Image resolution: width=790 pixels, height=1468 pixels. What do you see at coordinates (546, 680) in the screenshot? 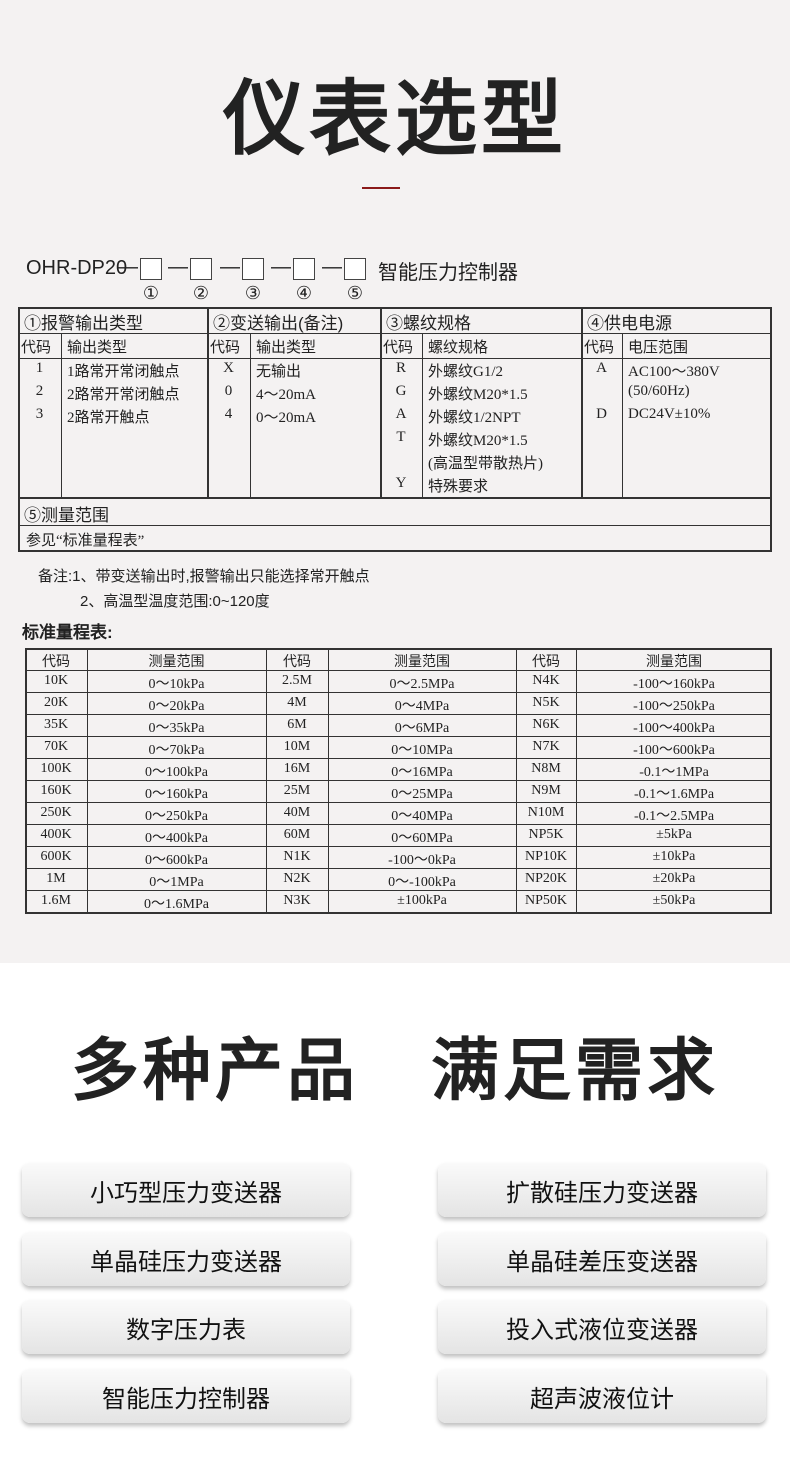
I see `range-cell: N4K` at bounding box center [546, 680].